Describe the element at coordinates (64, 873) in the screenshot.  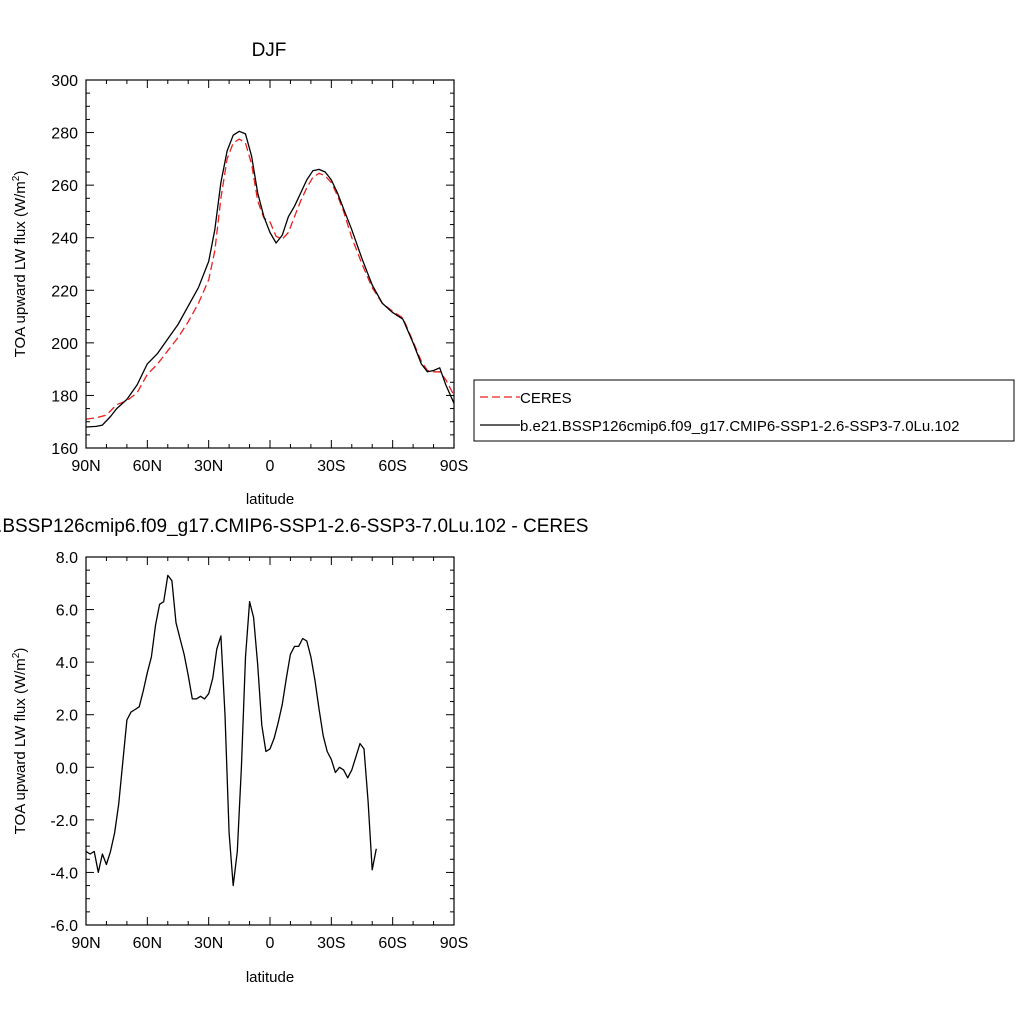
I see `y-tick-label: -4.0` at that location.